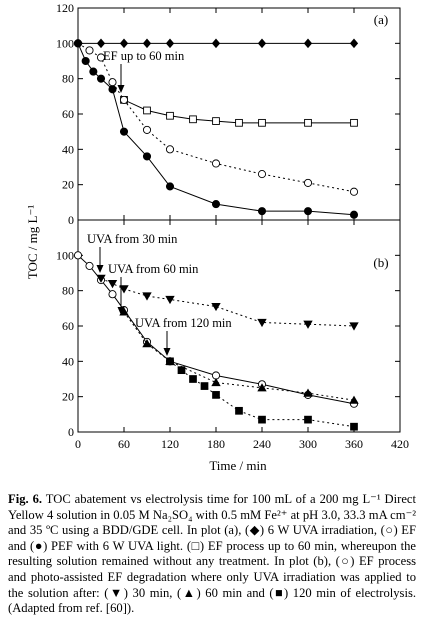 This screenshot has height=639, width=422. I want to click on x-tick-label: 360, so click(354, 444).